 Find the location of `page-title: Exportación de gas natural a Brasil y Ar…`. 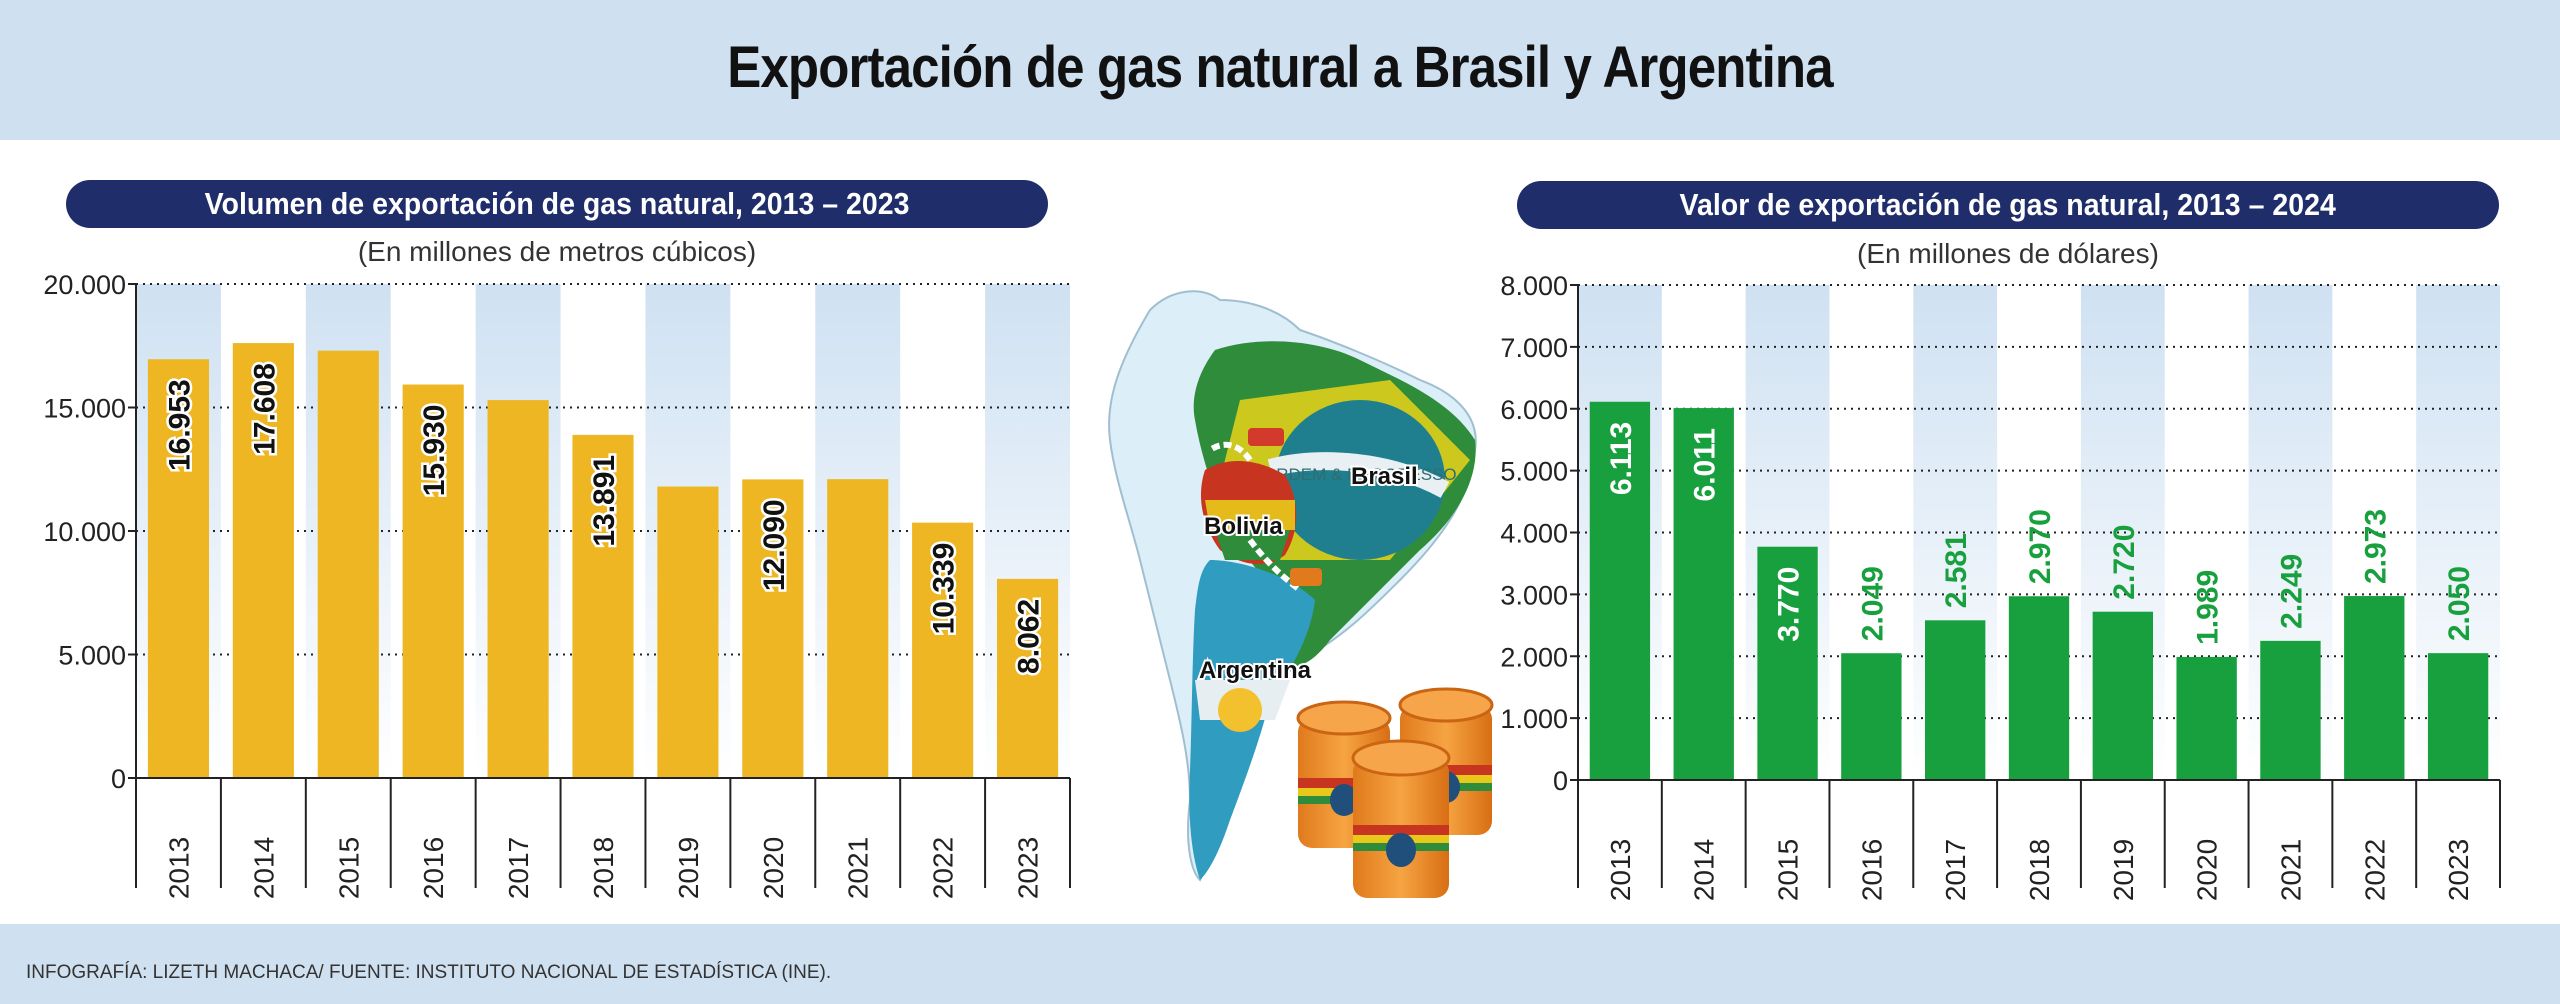

page-title: Exportación de gas natural a Brasil y Ar… is located at coordinates (1280, 67).